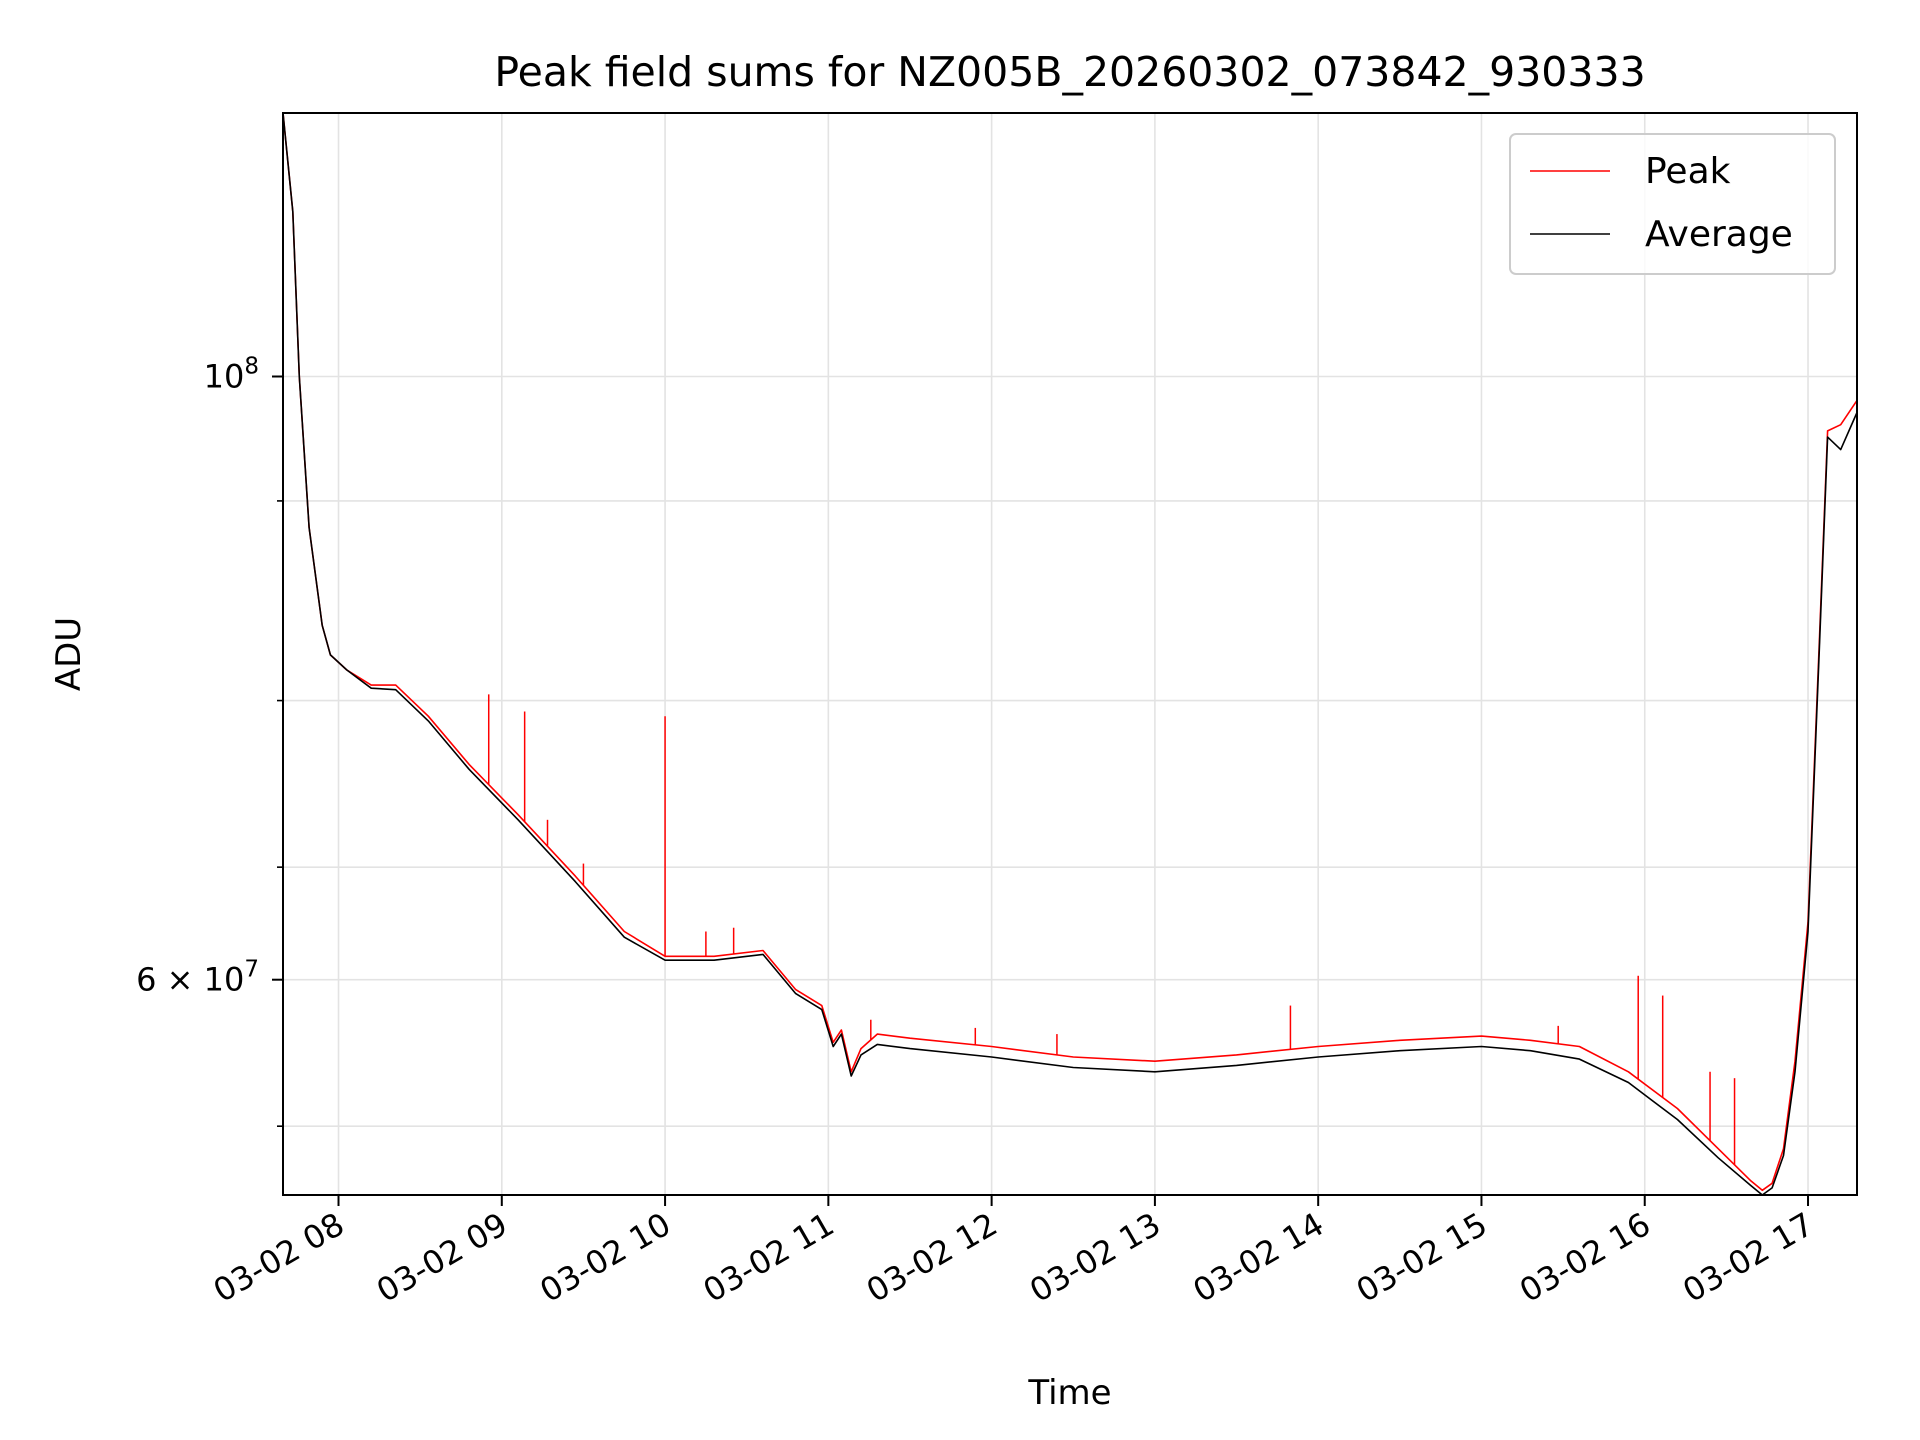 The image size is (1920, 1440). What do you see at coordinates (209, 740) in the screenshot?
I see `y-axis: 108 6 × 107` at bounding box center [209, 740].